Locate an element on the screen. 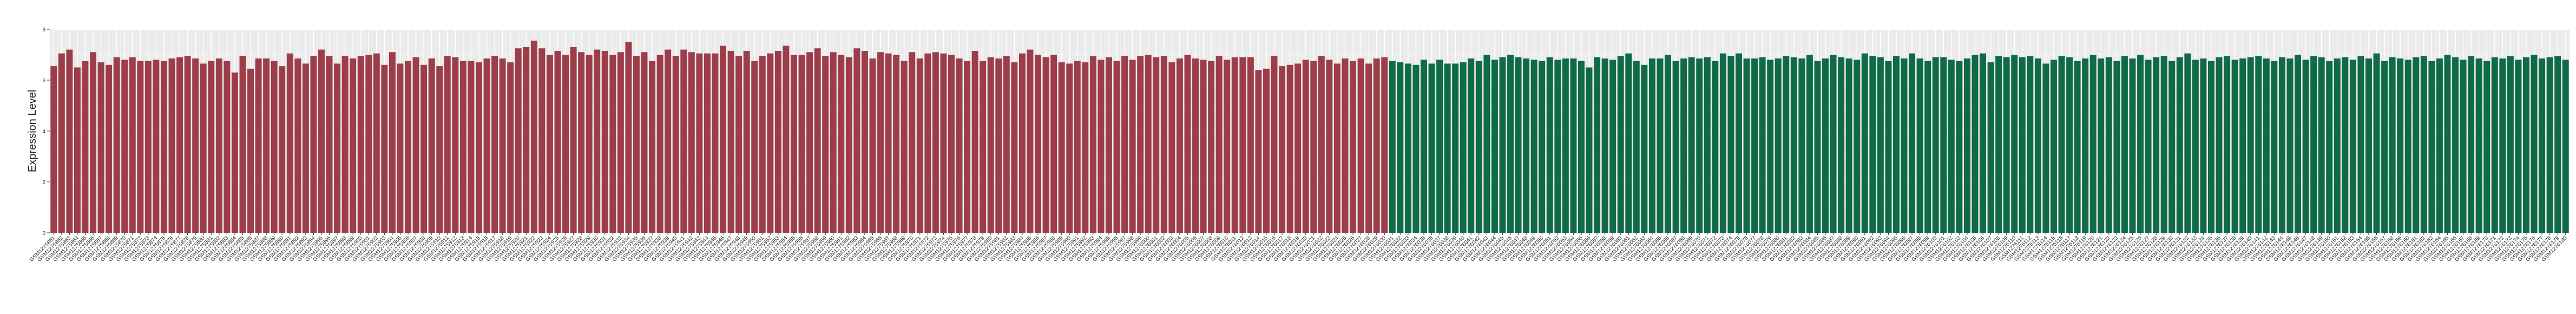  bar-GSM1275938 is located at coordinates (659, 144).